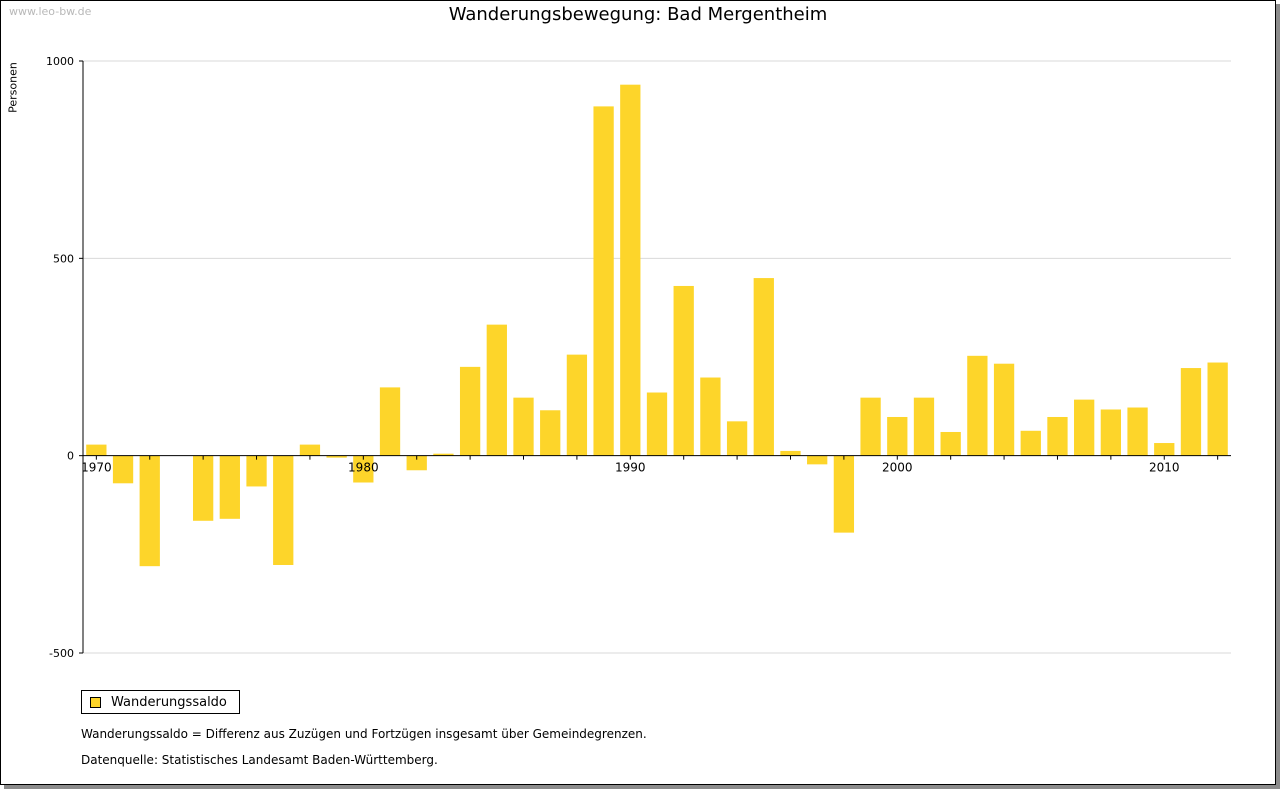 This screenshot has height=791, width=1280. What do you see at coordinates (1191, 412) in the screenshot?
I see `bar-2011` at bounding box center [1191, 412].